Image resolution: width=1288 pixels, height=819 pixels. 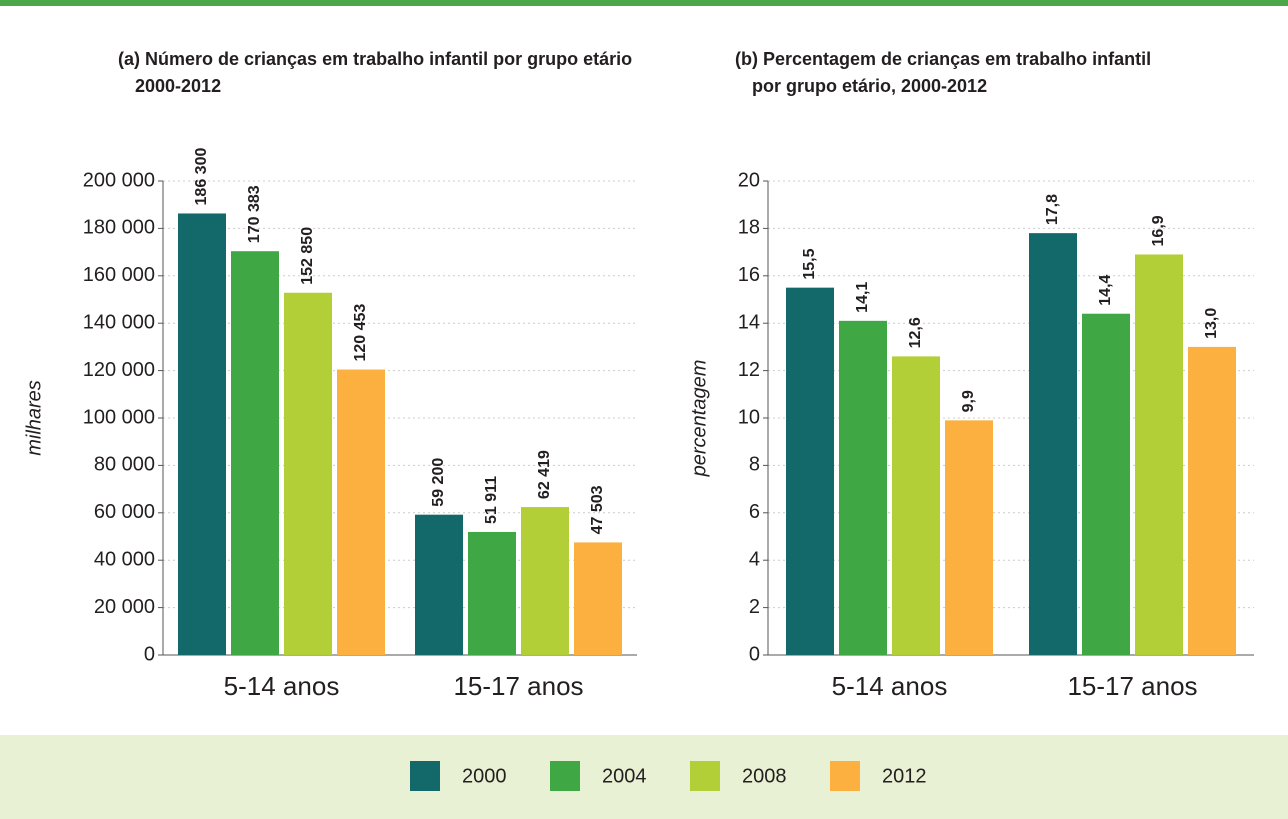 I want to click on y-tick-label: 10, so click(x=749, y=417).